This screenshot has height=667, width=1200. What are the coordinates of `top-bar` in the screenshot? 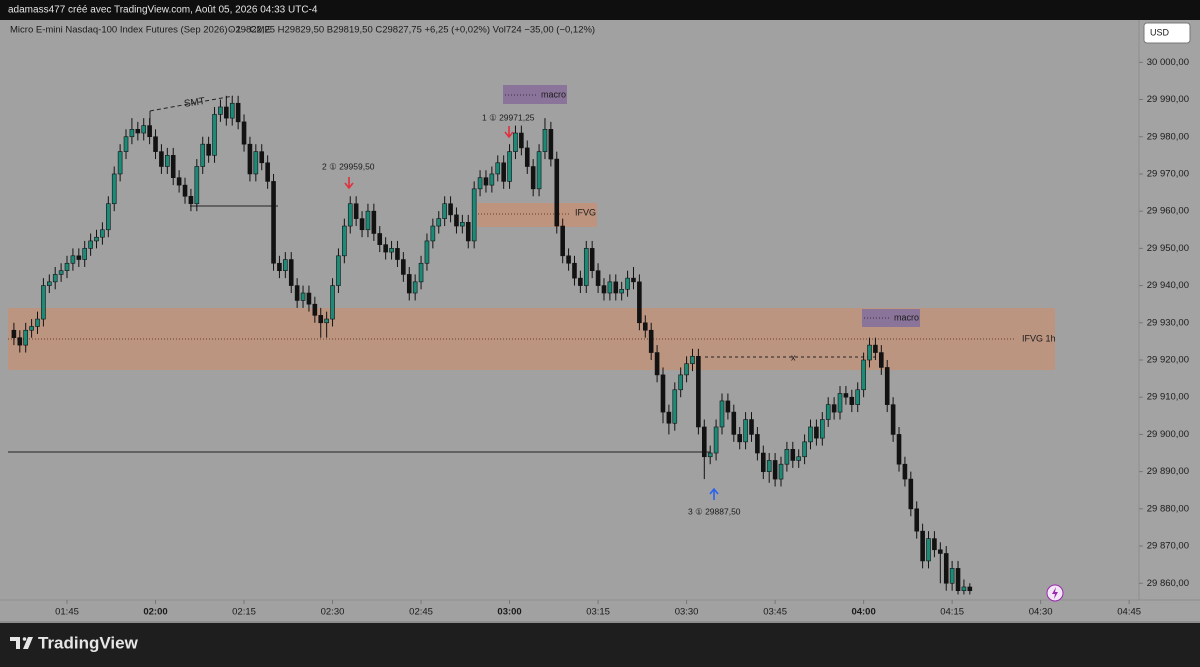 It's located at (600, 10).